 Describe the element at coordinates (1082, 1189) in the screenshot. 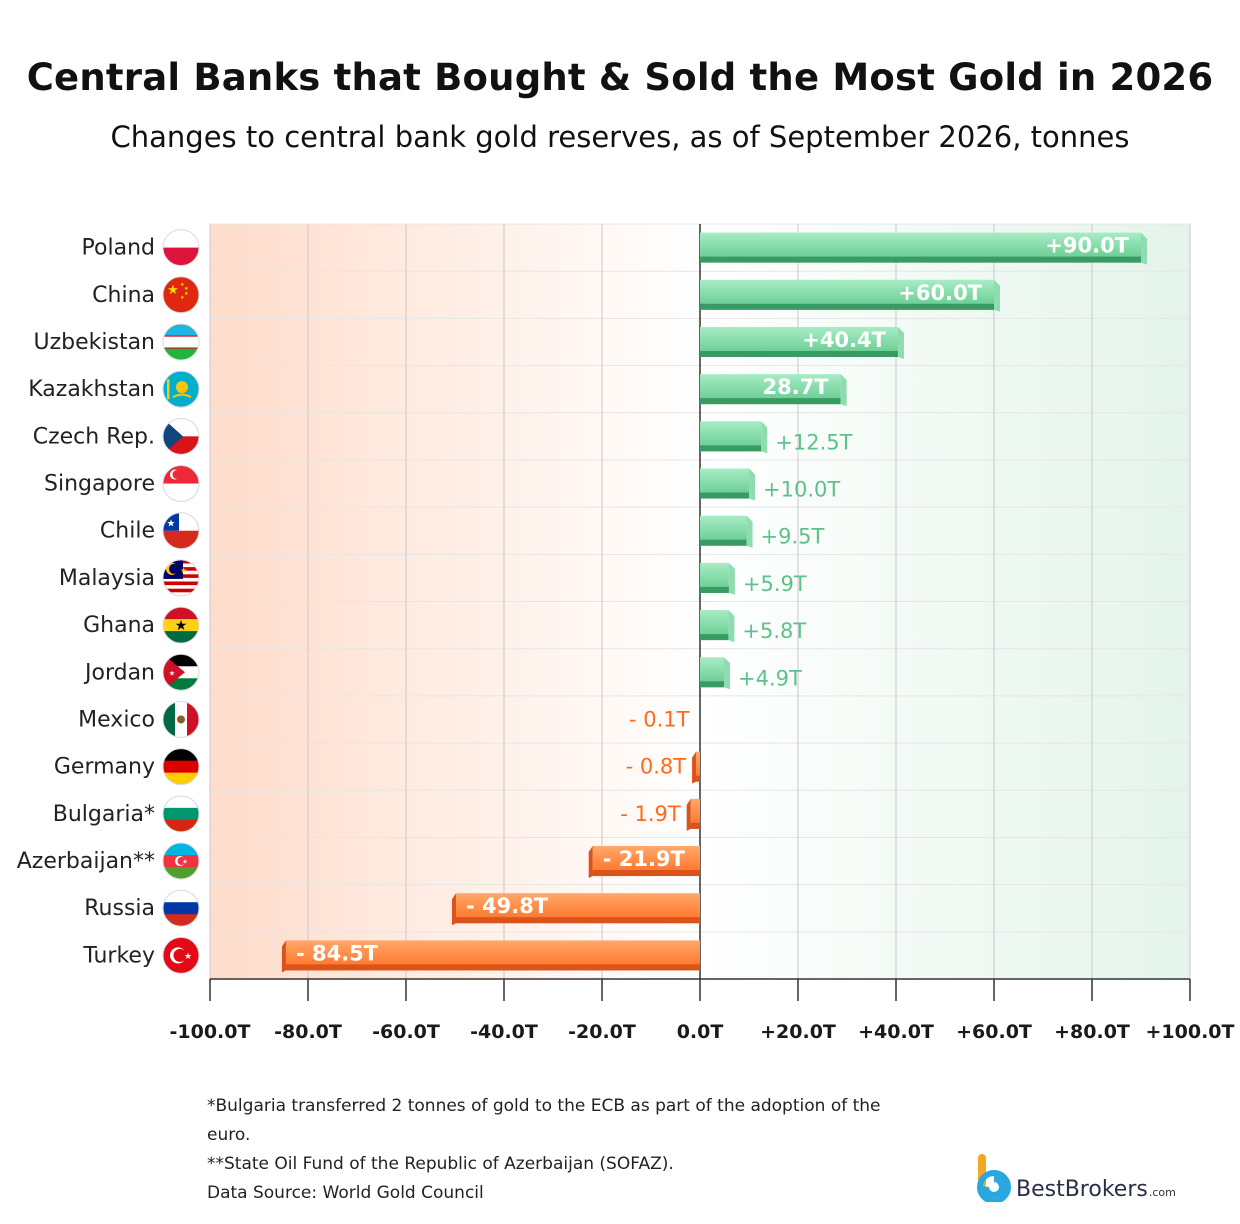

I see `brand-name: BestBrokers` at that location.